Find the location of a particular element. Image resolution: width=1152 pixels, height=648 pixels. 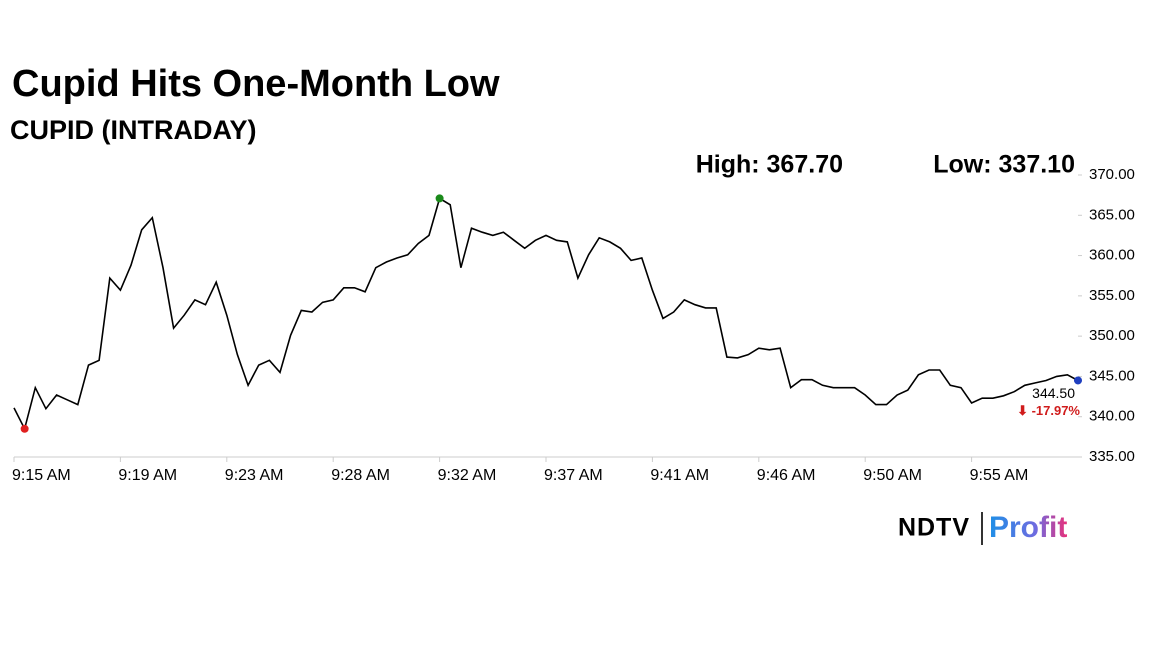

x-tick-label: 9:46 AM is located at coordinates (786, 475).